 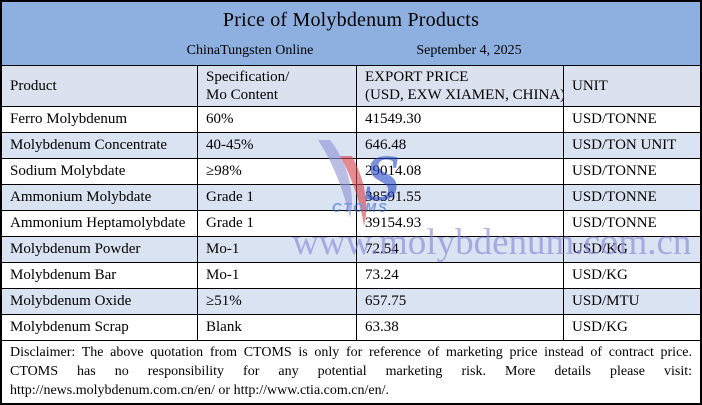 What do you see at coordinates (464, 95) in the screenshot?
I see `header-price-line2: (USD, EXW XIAMEN, CHINA)` at bounding box center [464, 95].